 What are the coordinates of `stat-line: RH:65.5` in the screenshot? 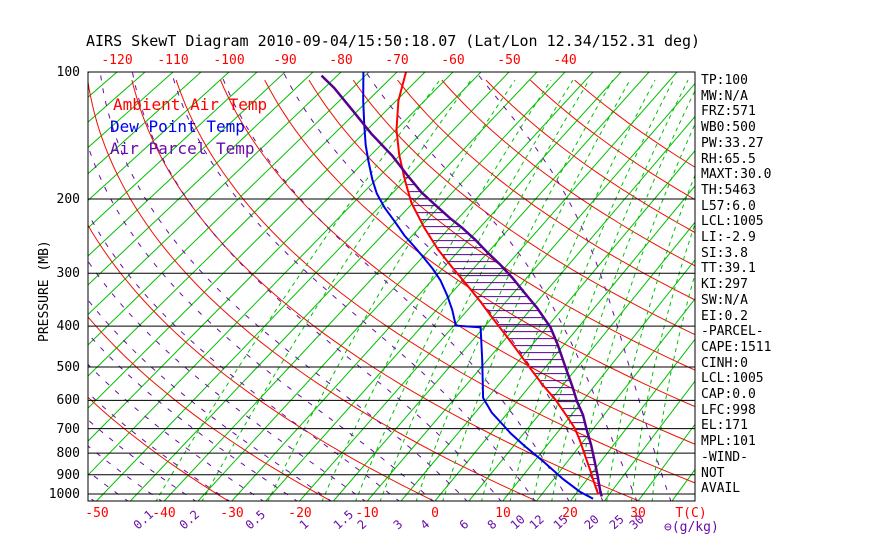 It's located at (728, 159).